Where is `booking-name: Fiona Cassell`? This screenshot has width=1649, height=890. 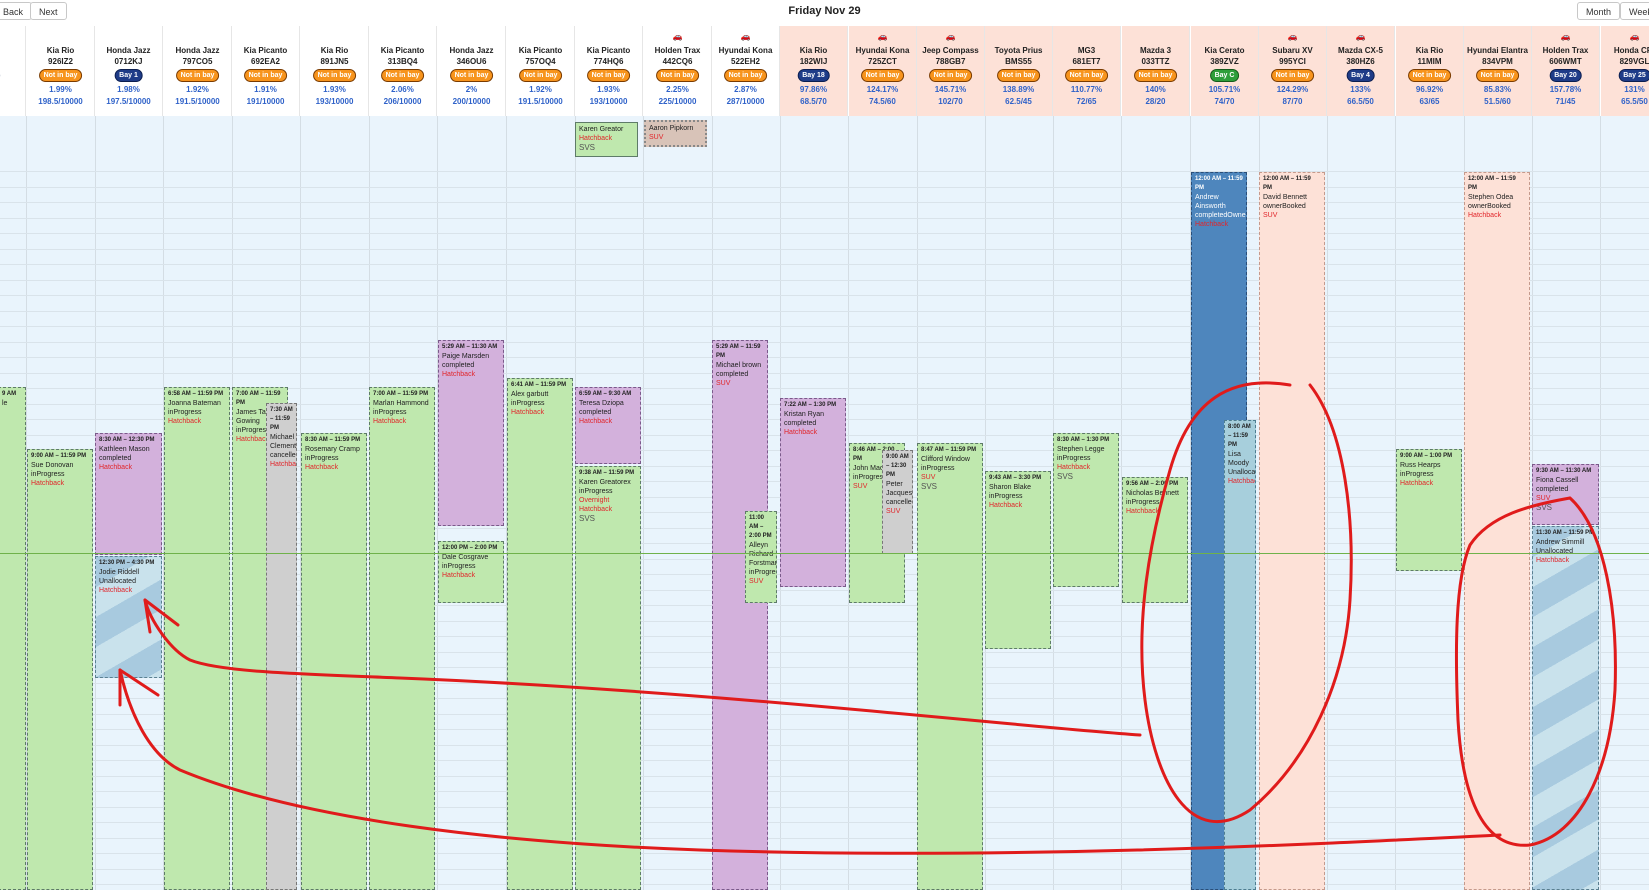
booking-name: Fiona Cassell is located at coordinates (1557, 480).